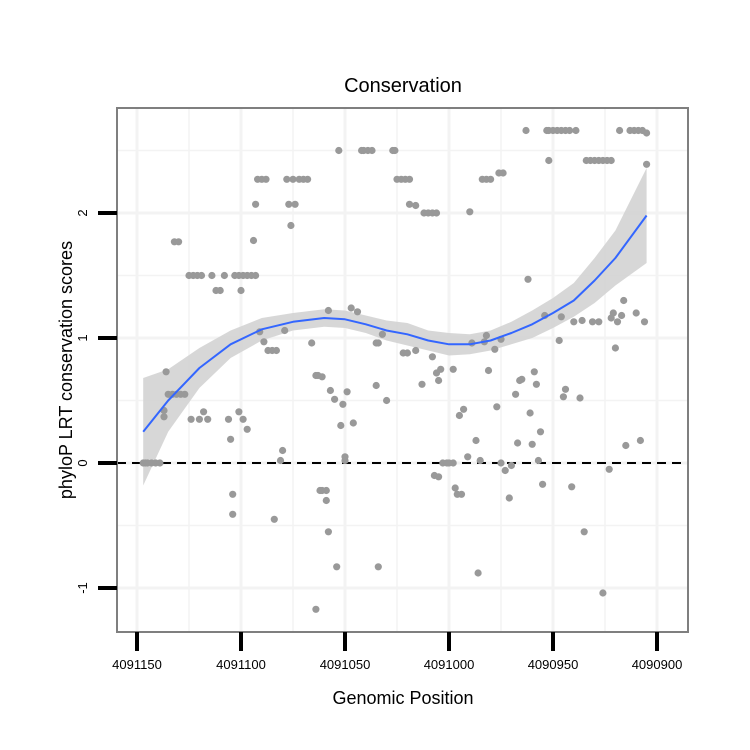  I want to click on y-tick-label: 1, so click(82, 337).